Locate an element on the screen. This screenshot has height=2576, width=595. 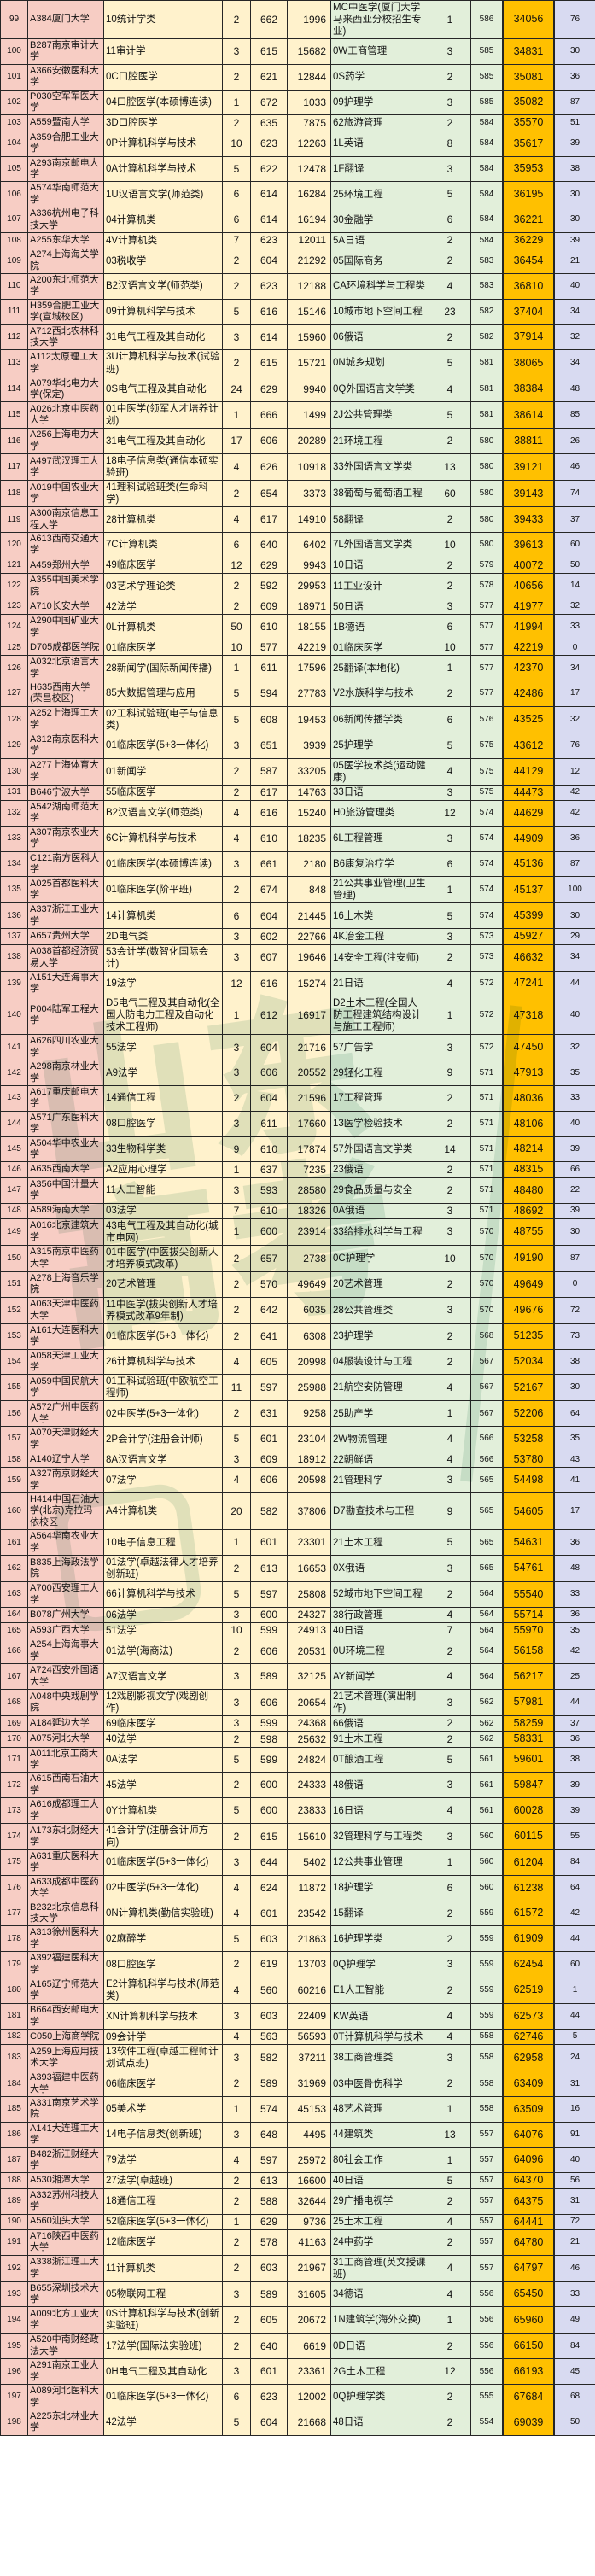
cell-major-b: 40日语 is located at coordinates (380, 2181).